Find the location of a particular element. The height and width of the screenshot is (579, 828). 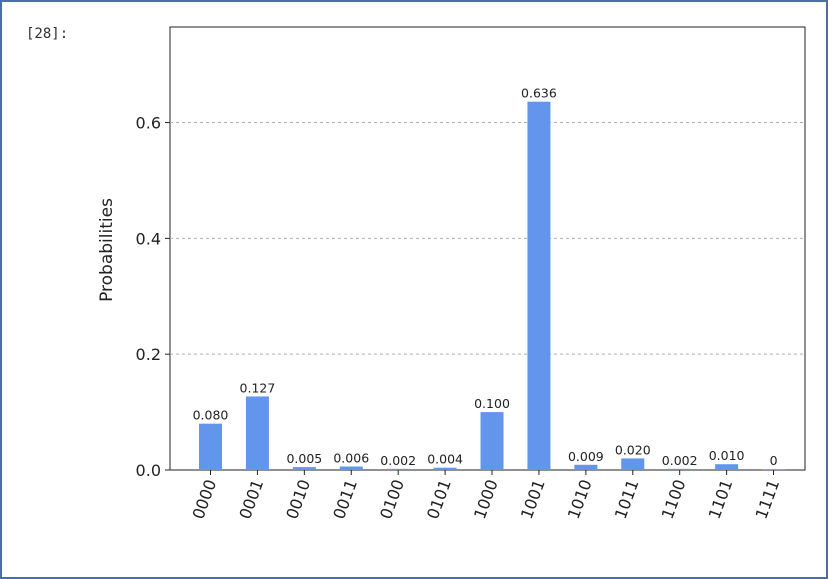

y-tick-label: 0.2 is located at coordinates (148, 354).